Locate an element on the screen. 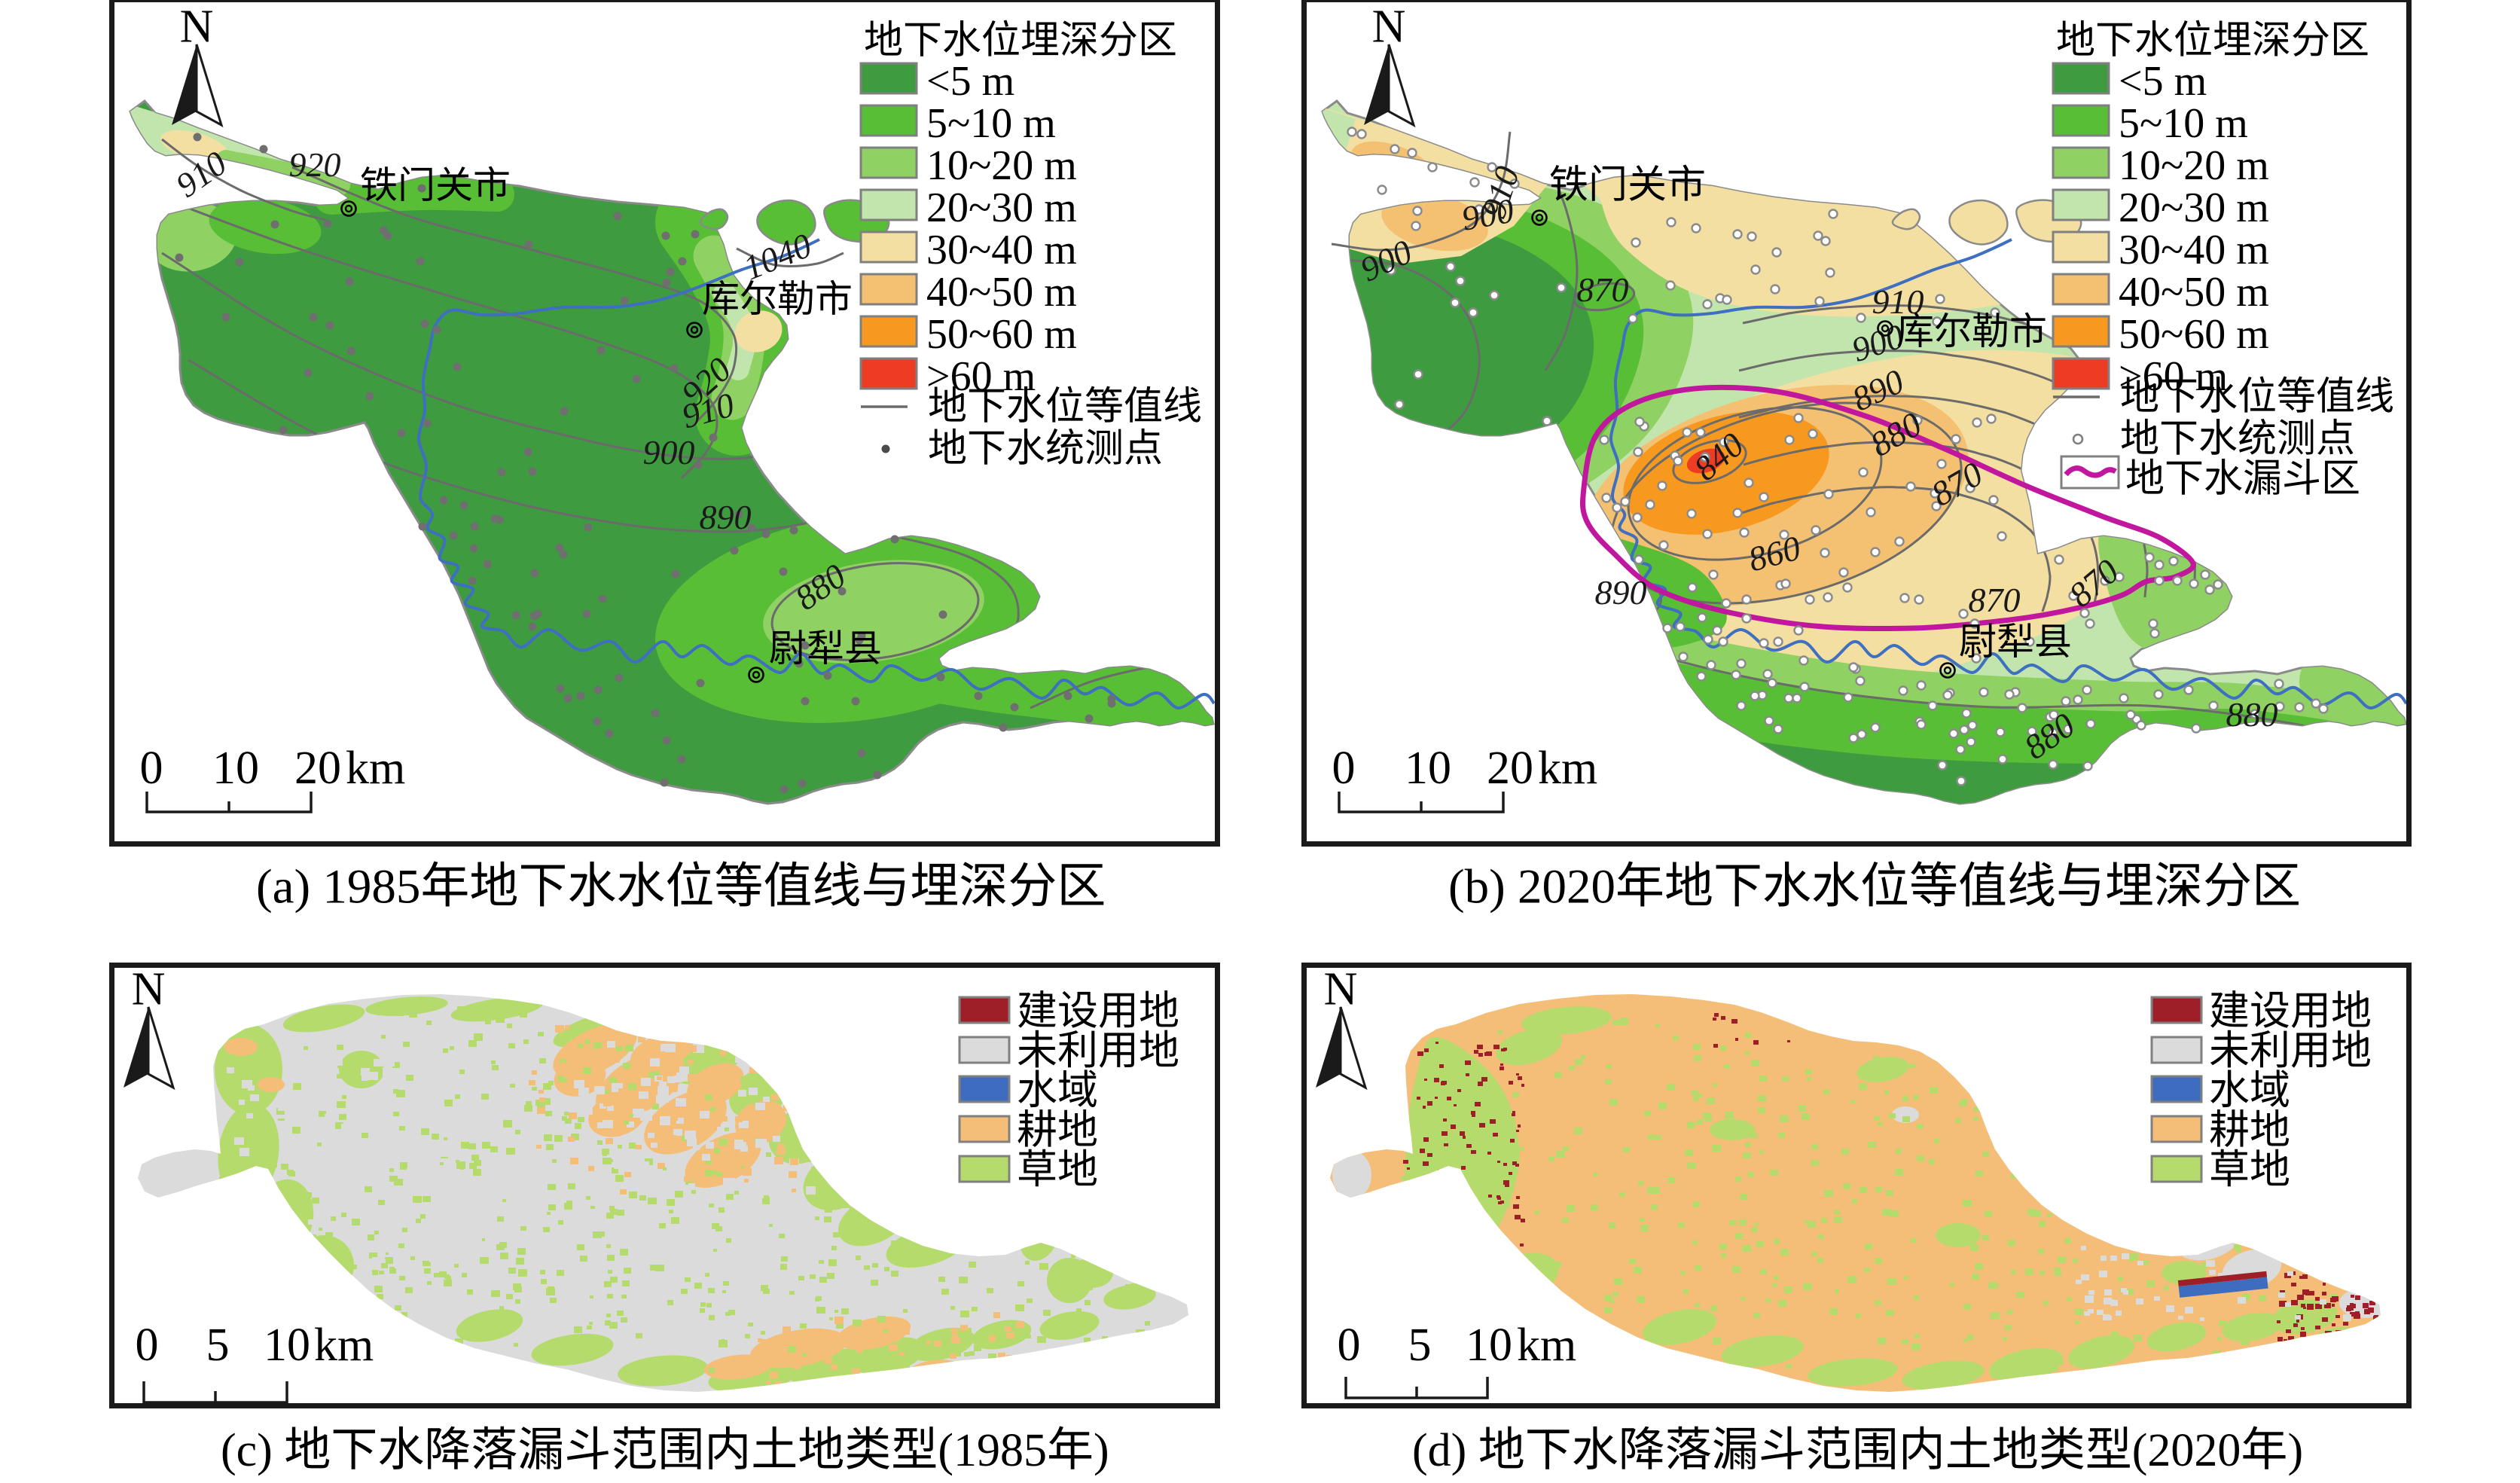 This screenshot has width=2520, height=1483. svg-text: 880 is located at coordinates (2252, 714).